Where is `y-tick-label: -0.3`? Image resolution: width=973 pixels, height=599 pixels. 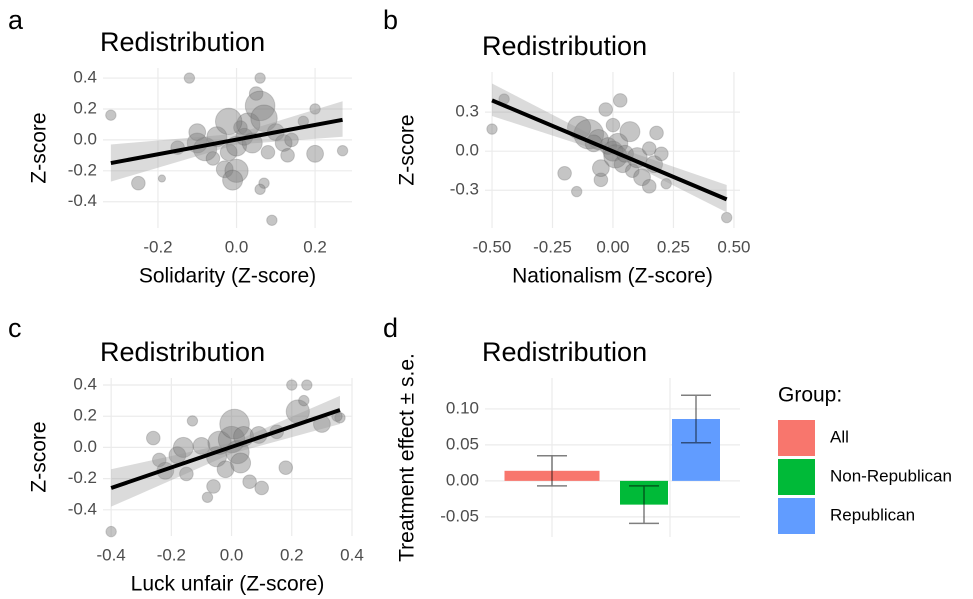
y-tick-label: -0.3 is located at coordinates (464, 189).